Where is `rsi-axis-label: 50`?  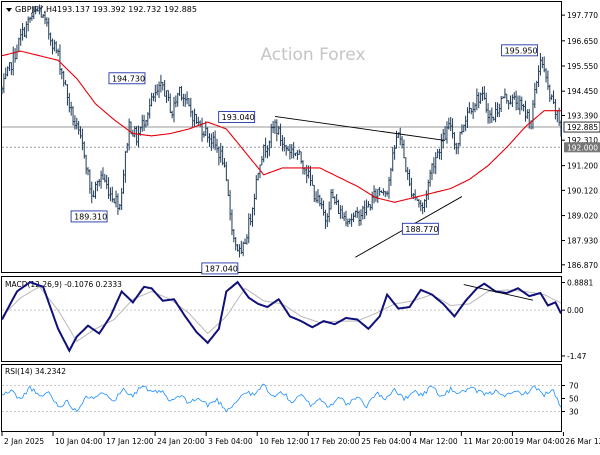 rsi-axis-label: 50 is located at coordinates (574, 399).